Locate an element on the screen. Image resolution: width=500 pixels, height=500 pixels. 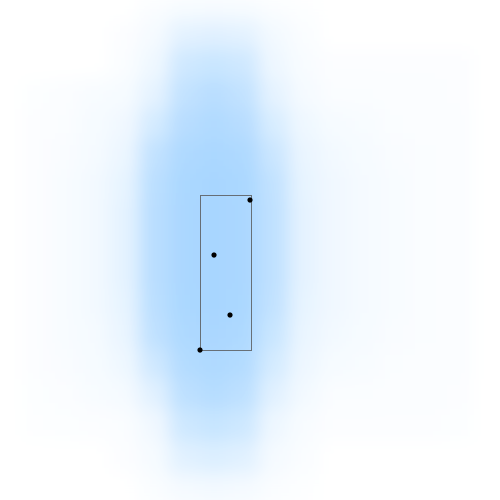
data-point is located at coordinates (250, 200).